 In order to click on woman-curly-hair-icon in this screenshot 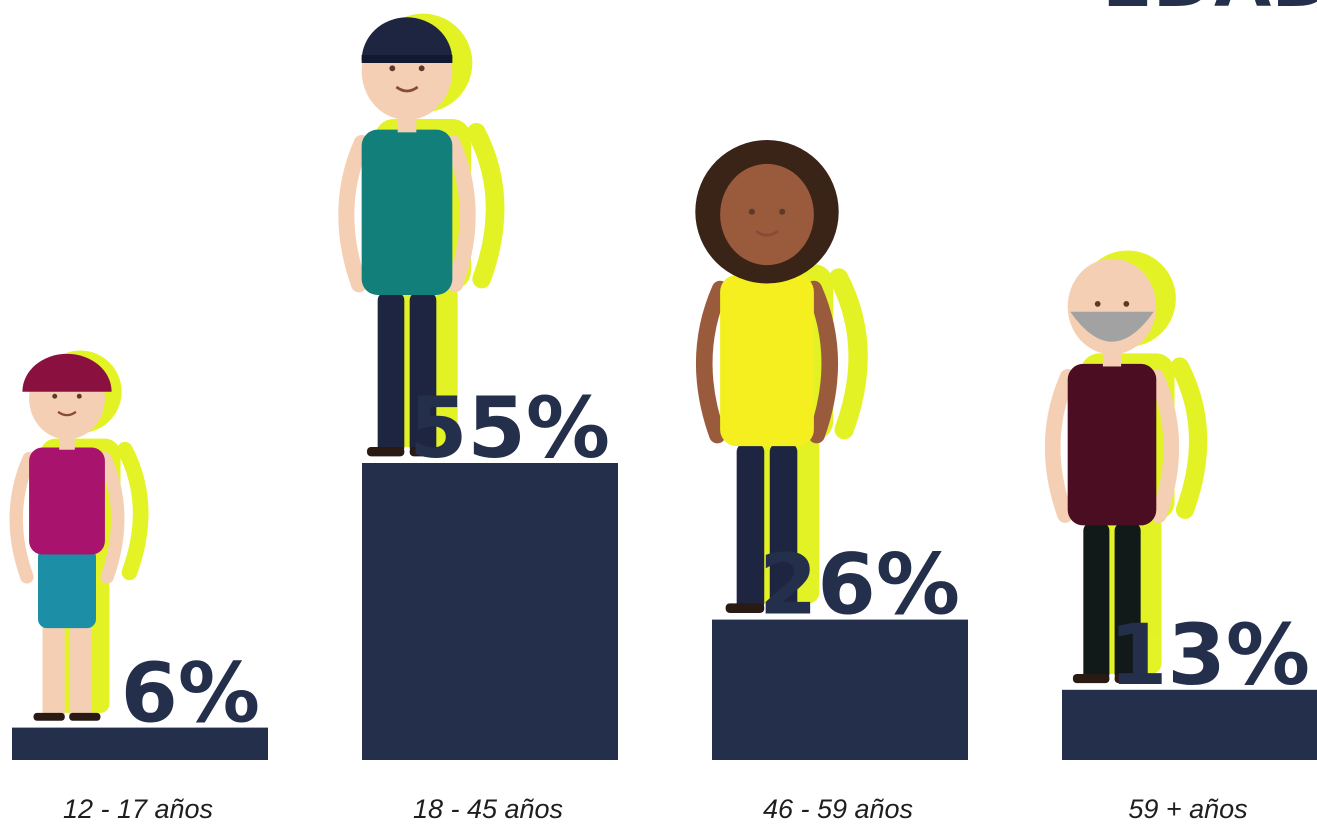, I will do `click(781, 376)`.